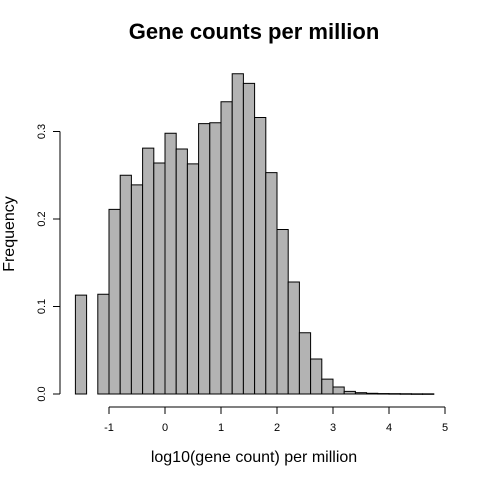 The image size is (480, 480). I want to click on y-tick-label: 0.0, so click(42, 393).